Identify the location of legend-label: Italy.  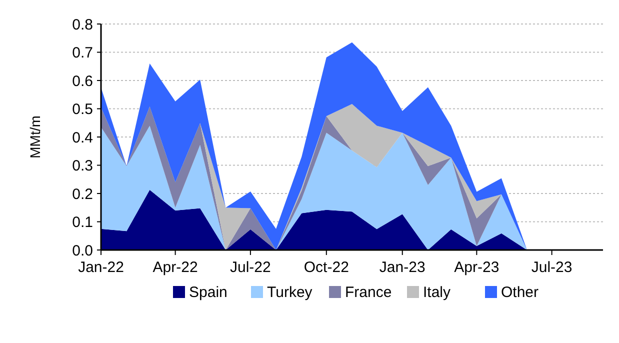
(437, 292).